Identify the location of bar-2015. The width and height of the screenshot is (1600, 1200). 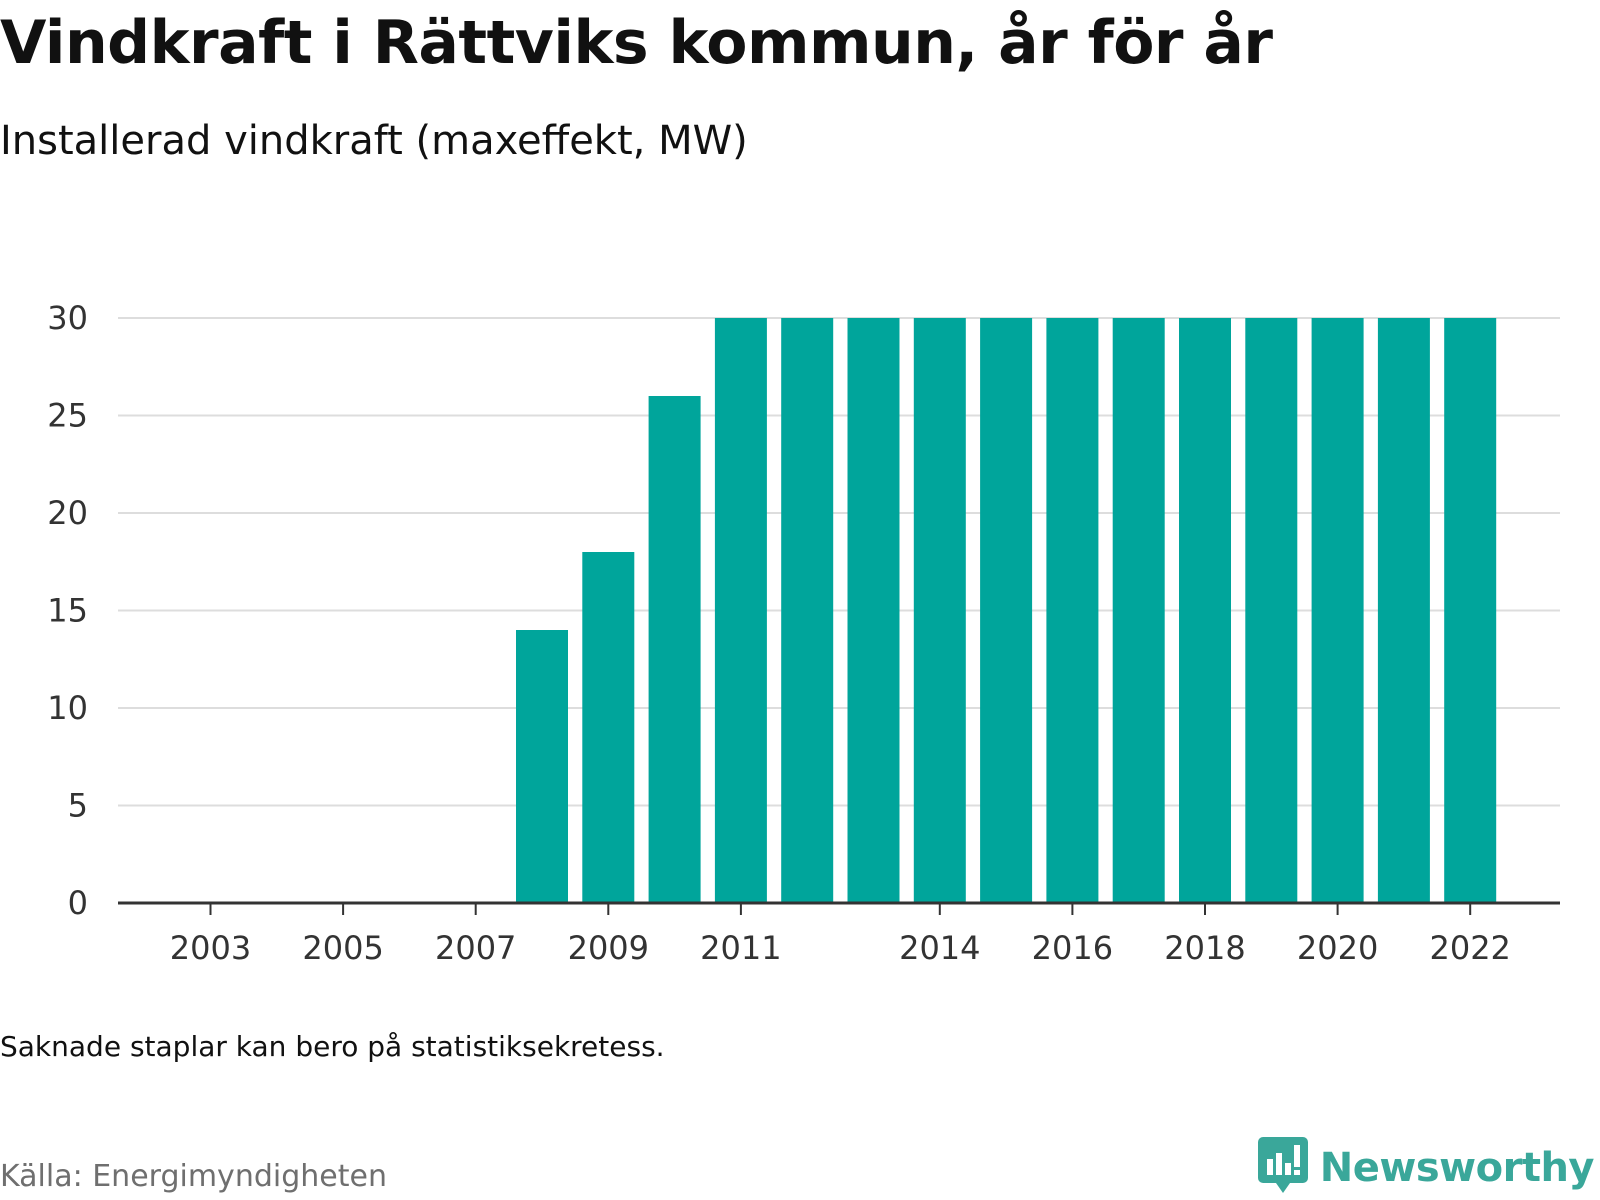
(1006, 610).